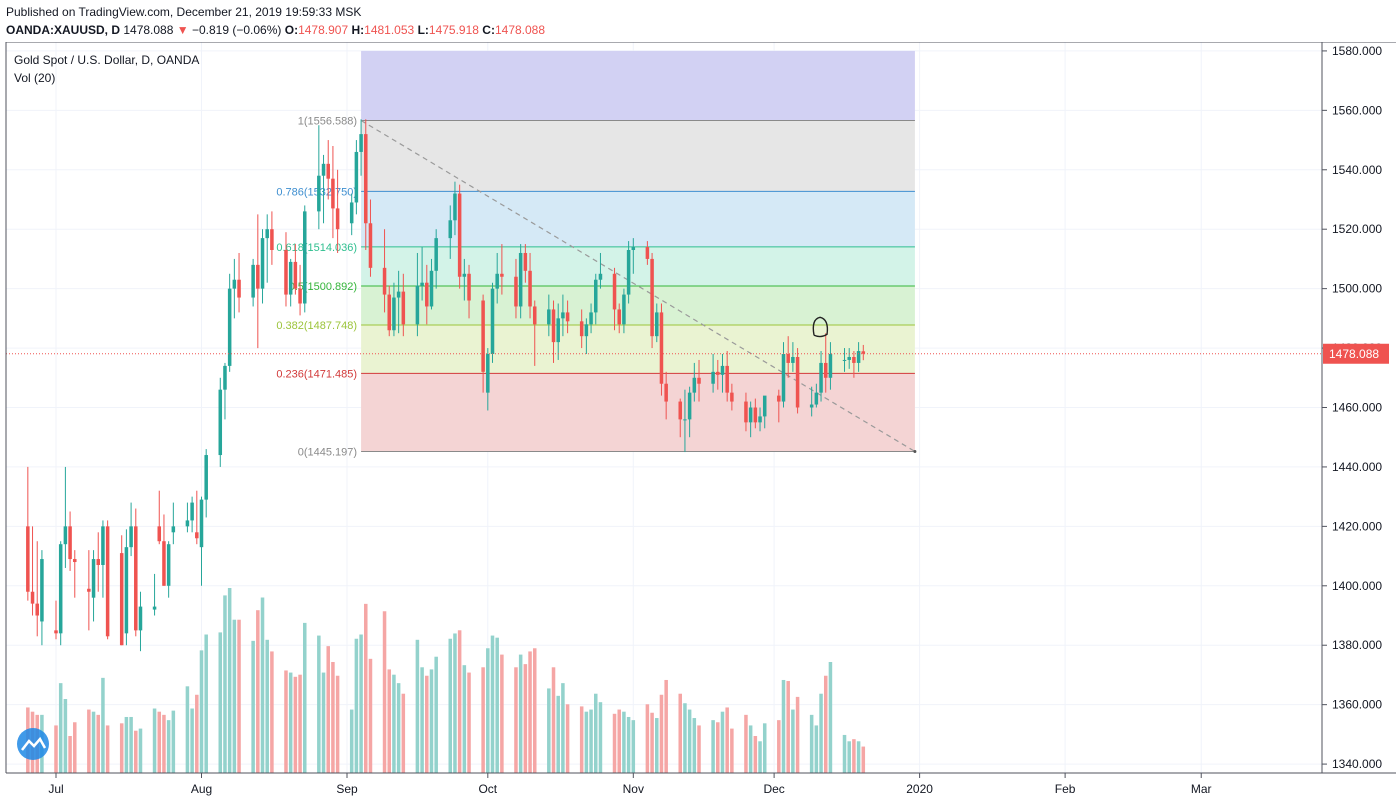 This screenshot has height=809, width=1396. What do you see at coordinates (201, 789) in the screenshot?
I see `time-tick-label: Aug` at bounding box center [201, 789].